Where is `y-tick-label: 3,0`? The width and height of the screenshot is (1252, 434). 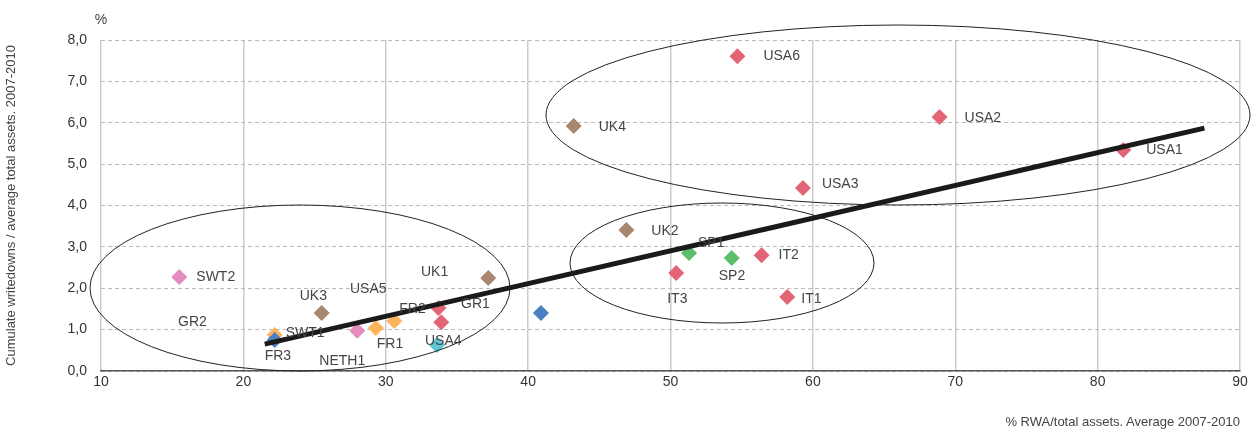 y-tick-label: 3,0 is located at coordinates (77, 245).